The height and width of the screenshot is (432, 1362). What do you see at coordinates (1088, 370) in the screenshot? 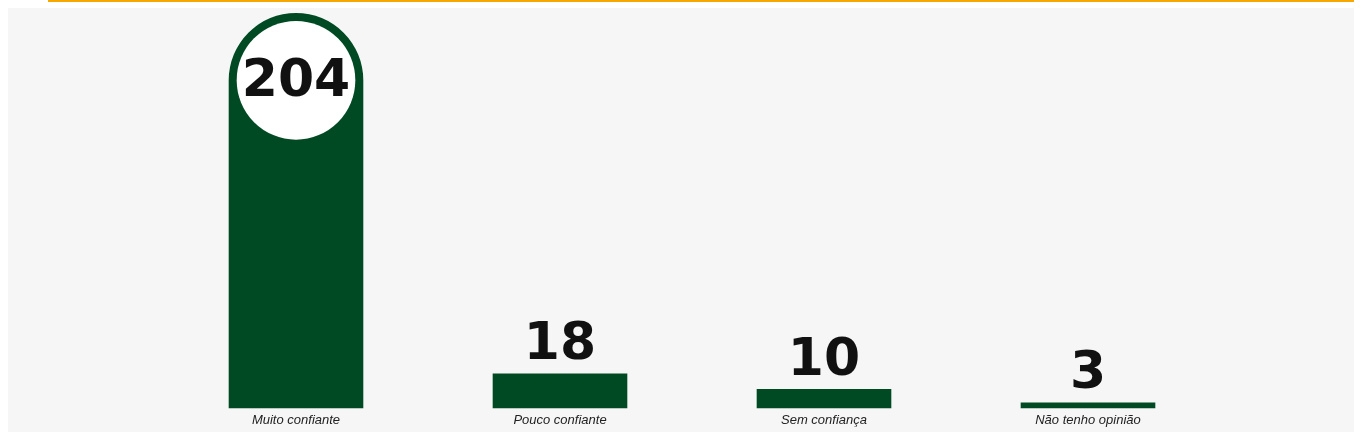
I see `data-label: 3` at bounding box center [1088, 370].